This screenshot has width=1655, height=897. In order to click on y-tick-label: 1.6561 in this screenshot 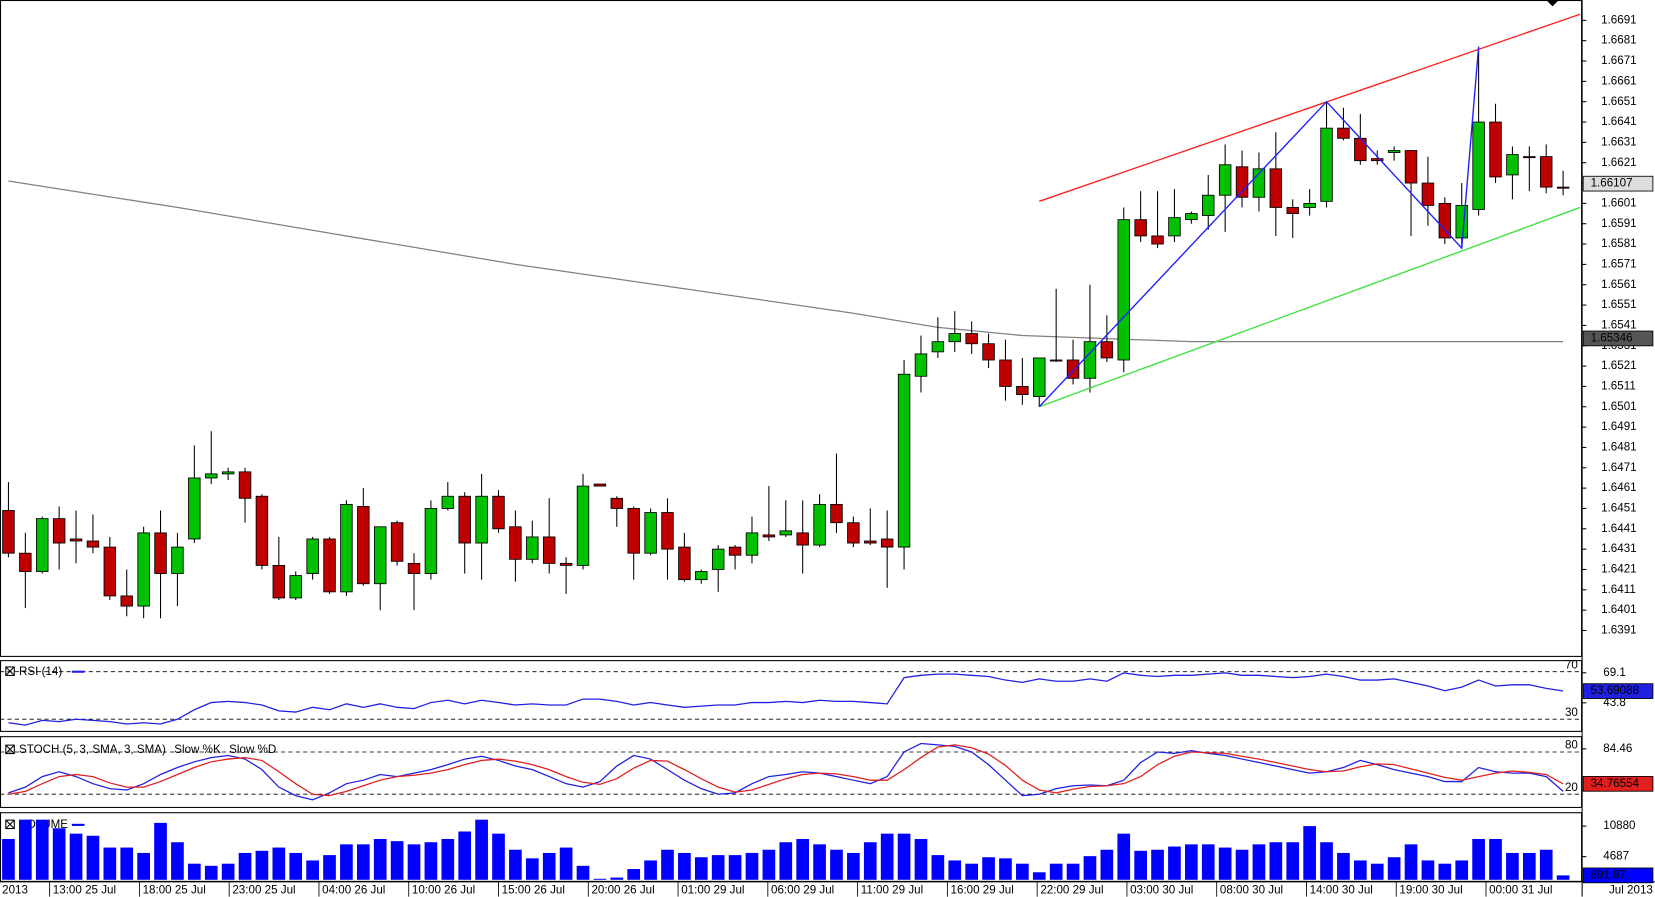, I will do `click(1619, 284)`.